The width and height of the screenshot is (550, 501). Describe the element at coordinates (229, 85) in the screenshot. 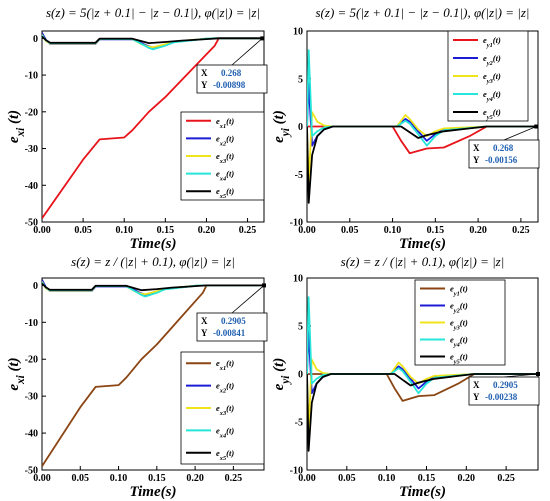

I see `datatip-y-value: -0.00898` at that location.